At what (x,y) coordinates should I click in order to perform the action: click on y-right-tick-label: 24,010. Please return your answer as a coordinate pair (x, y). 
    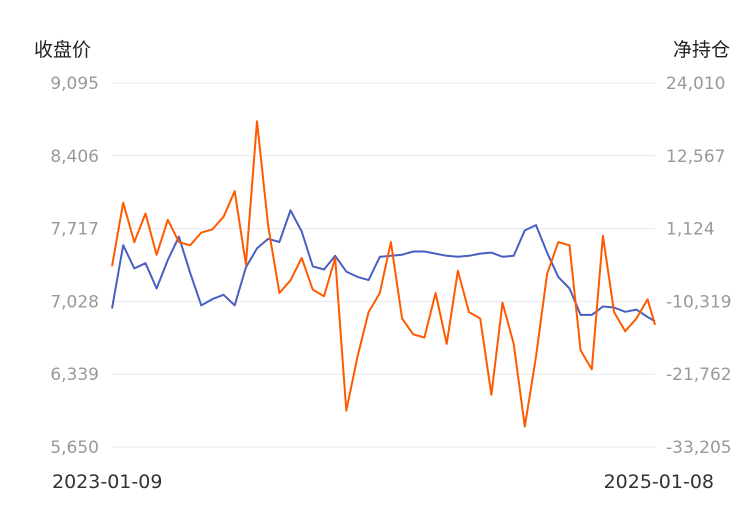
    Looking at the image, I should click on (695, 84).